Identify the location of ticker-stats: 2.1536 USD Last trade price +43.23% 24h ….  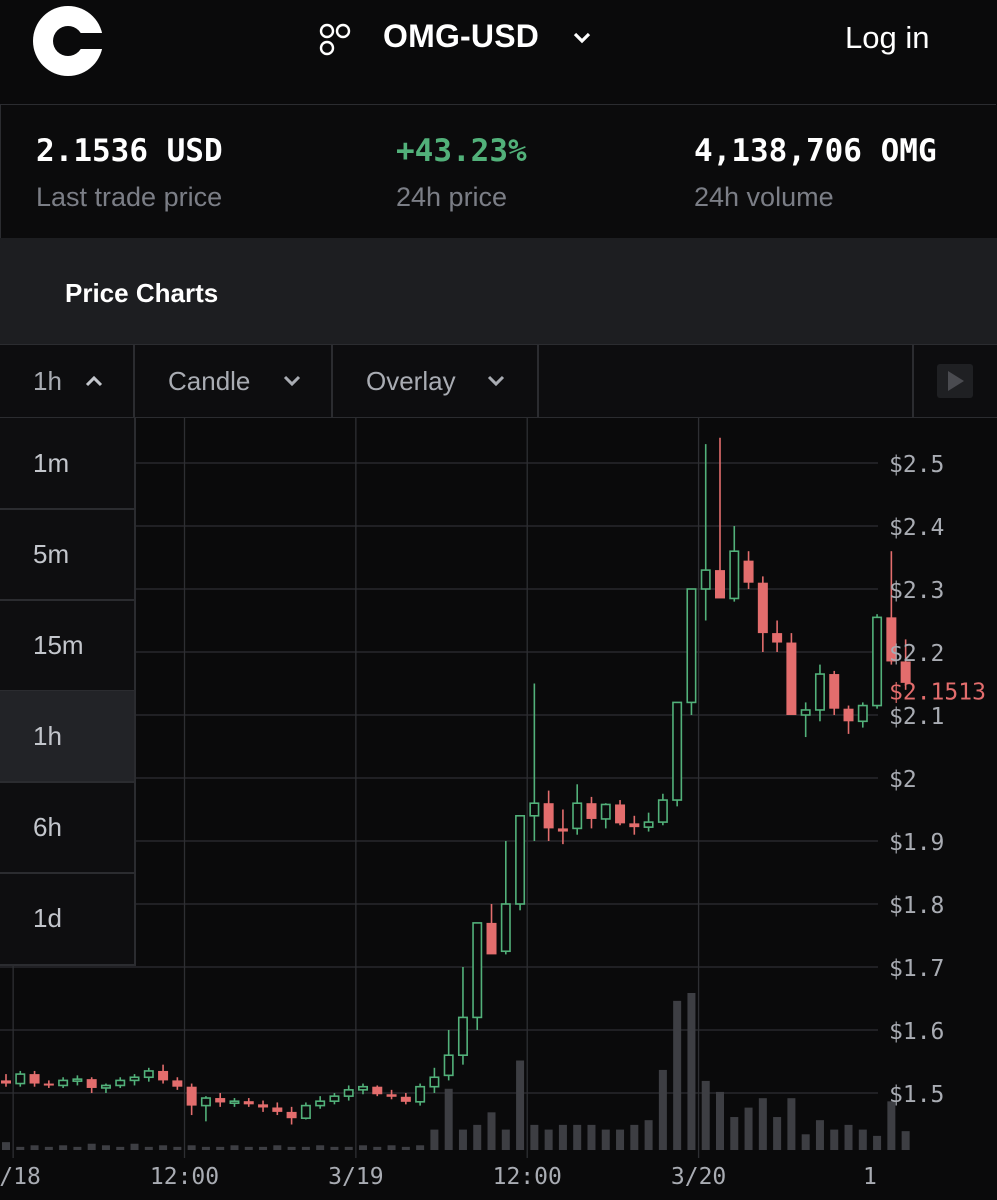
(498, 171).